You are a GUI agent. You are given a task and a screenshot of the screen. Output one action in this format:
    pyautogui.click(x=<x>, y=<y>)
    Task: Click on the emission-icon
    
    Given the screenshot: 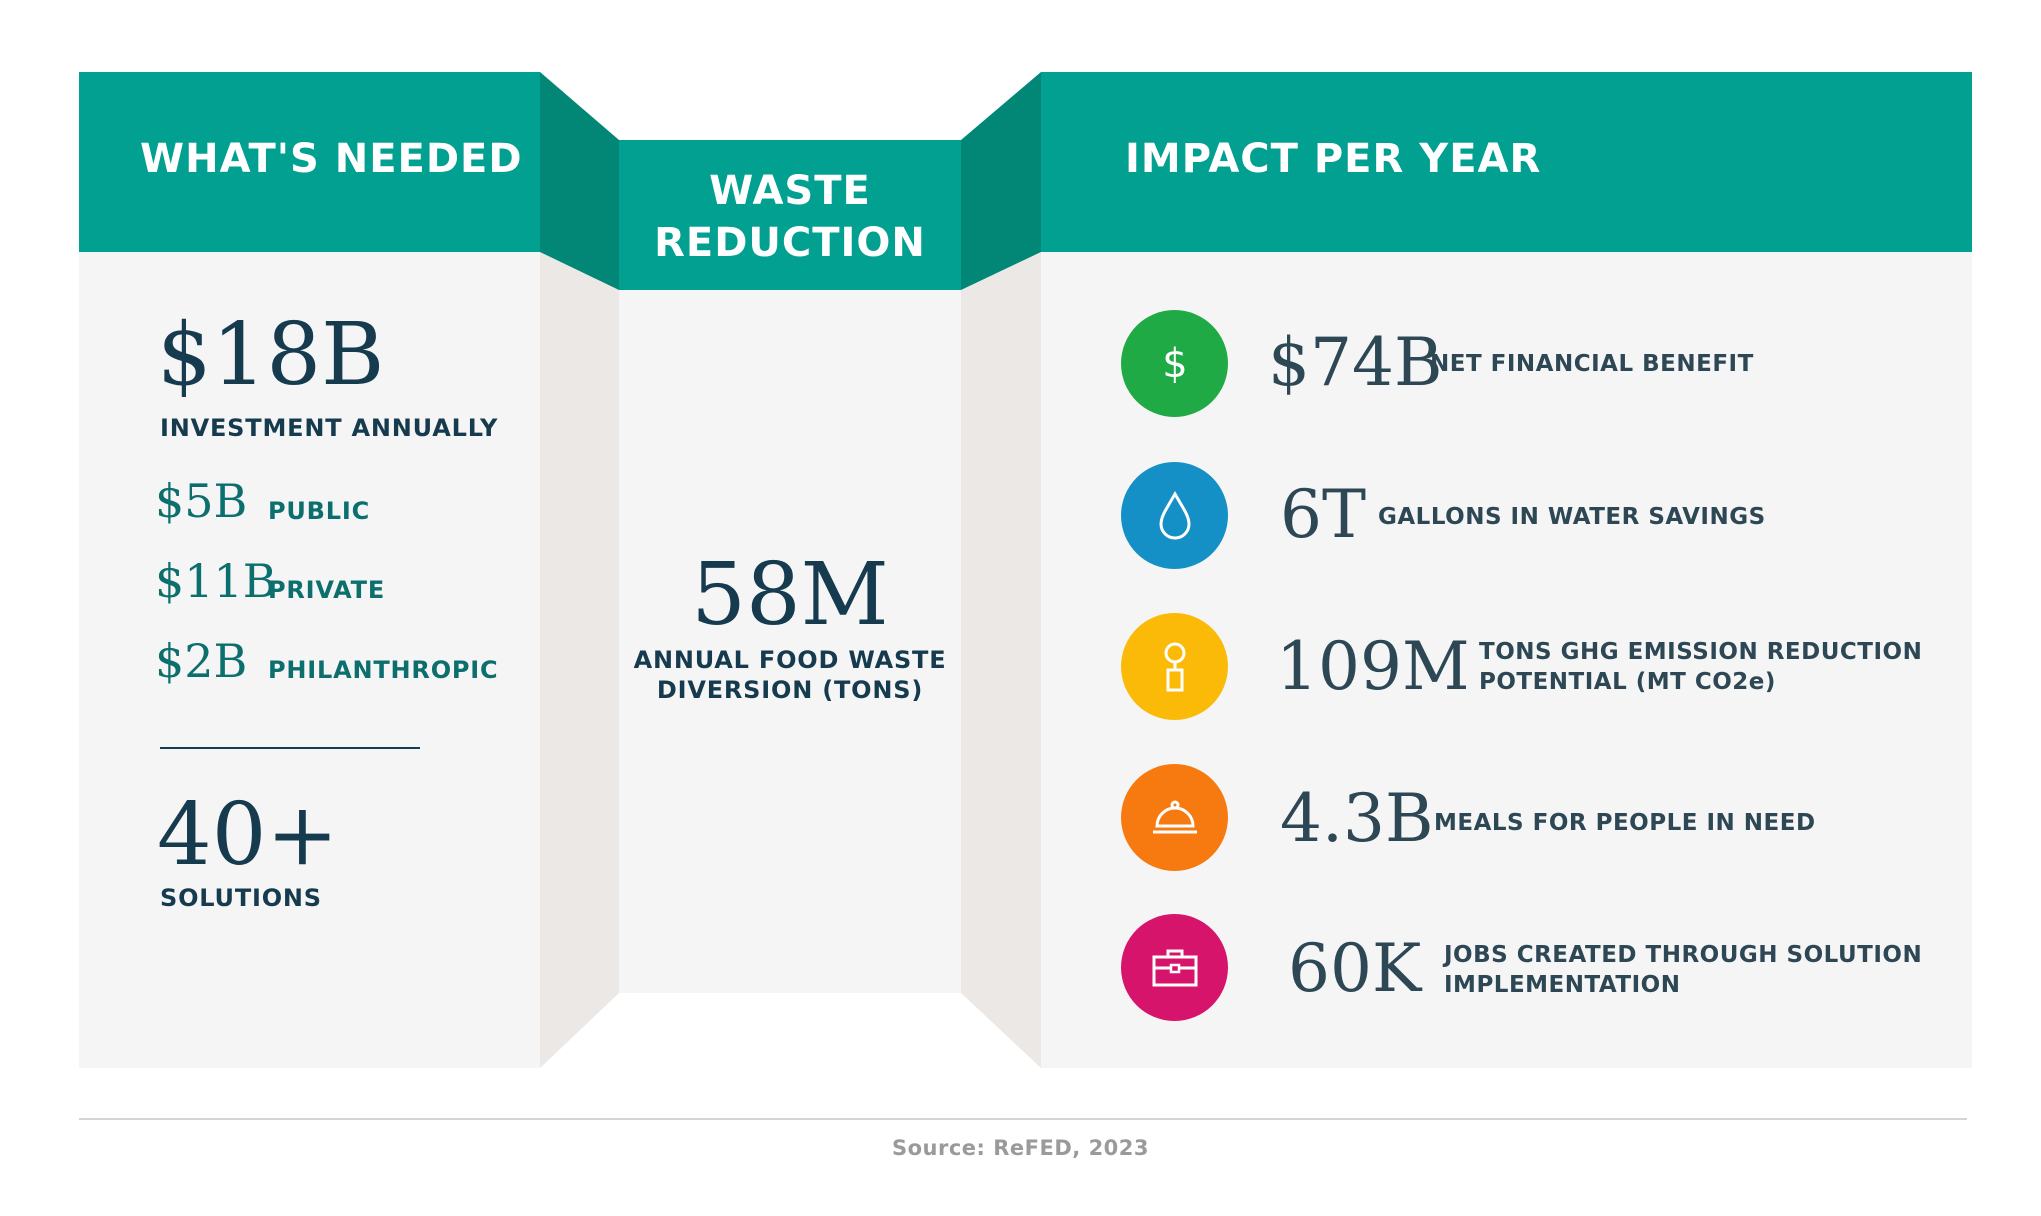 What is the action you would take?
    pyautogui.click(x=1174, y=666)
    